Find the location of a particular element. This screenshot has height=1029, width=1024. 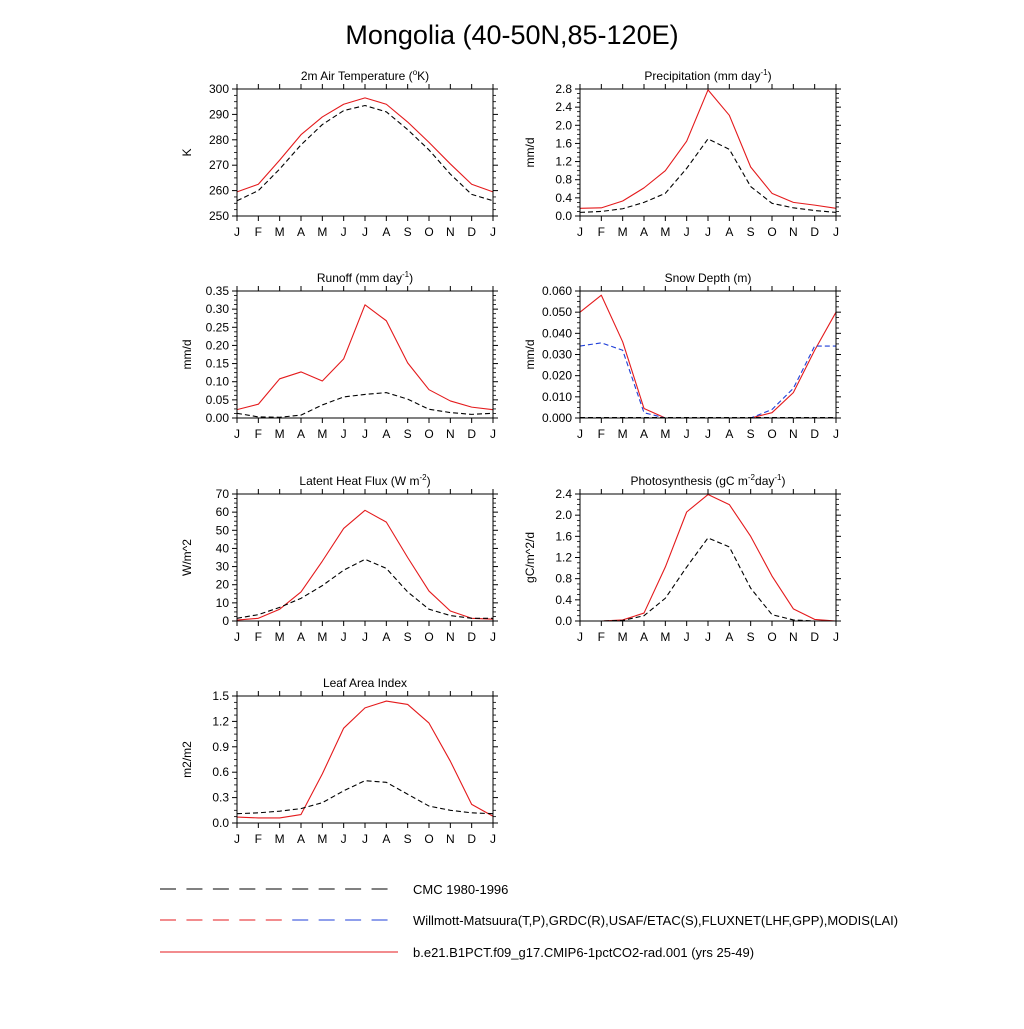

y-tick-label: 40 is located at coordinates (223, 548).